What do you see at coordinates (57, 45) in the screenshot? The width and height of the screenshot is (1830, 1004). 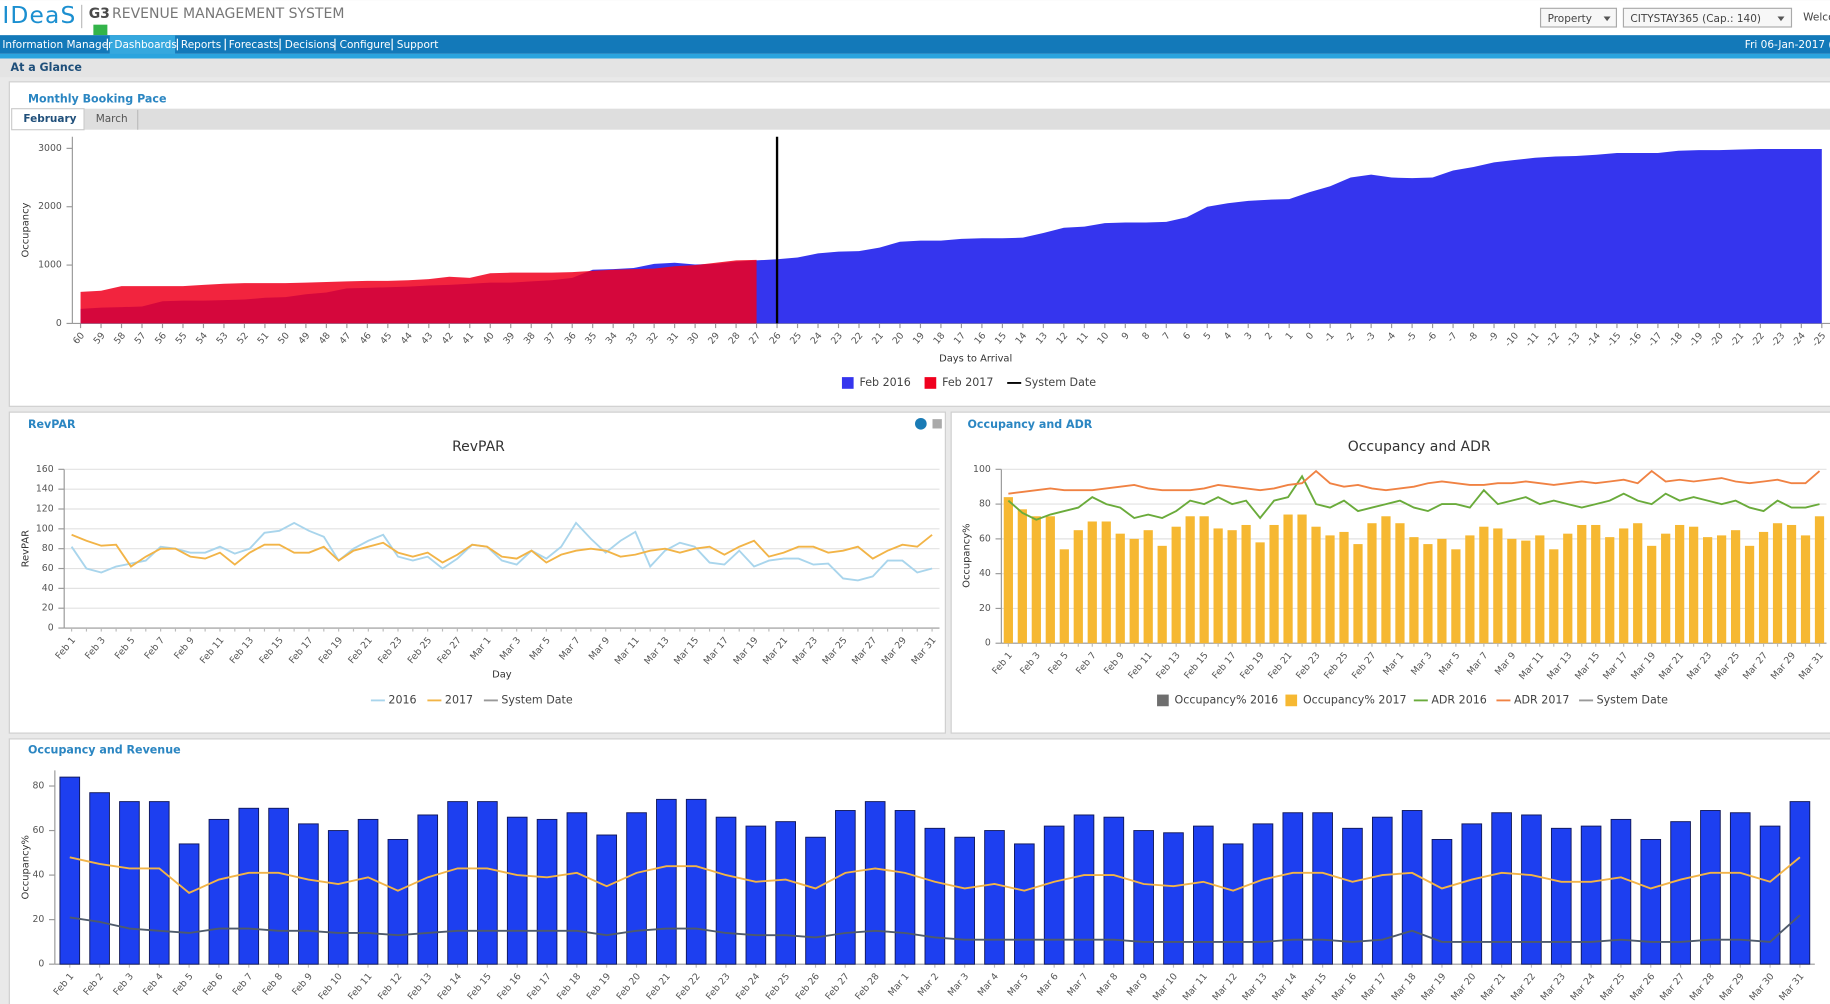 I see `nav-item: Information Manager` at bounding box center [57, 45].